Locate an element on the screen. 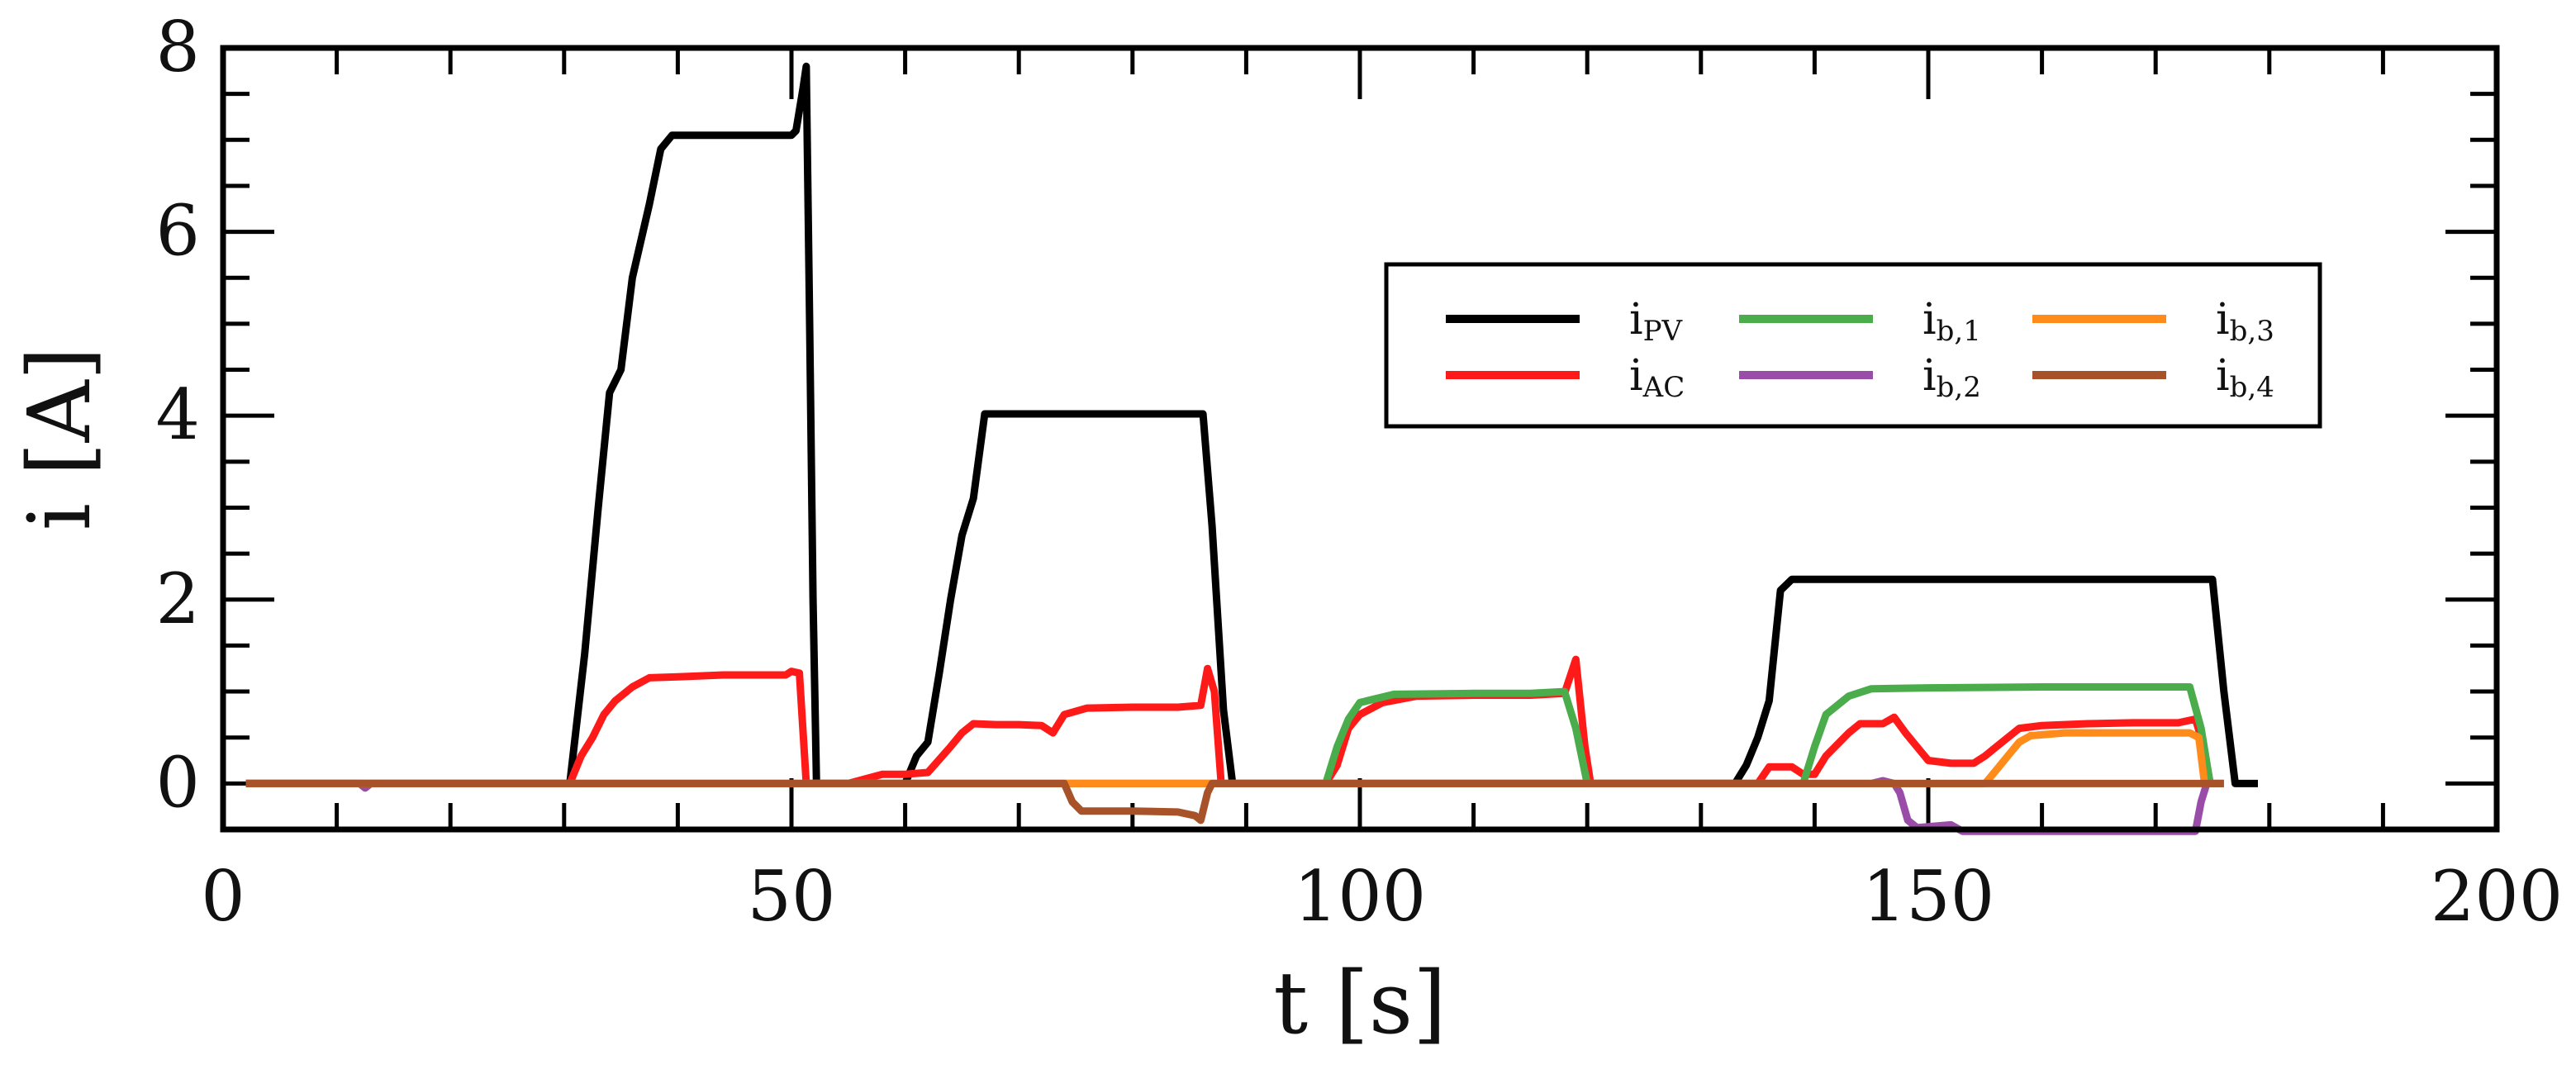  legend-box is located at coordinates (1853, 345).